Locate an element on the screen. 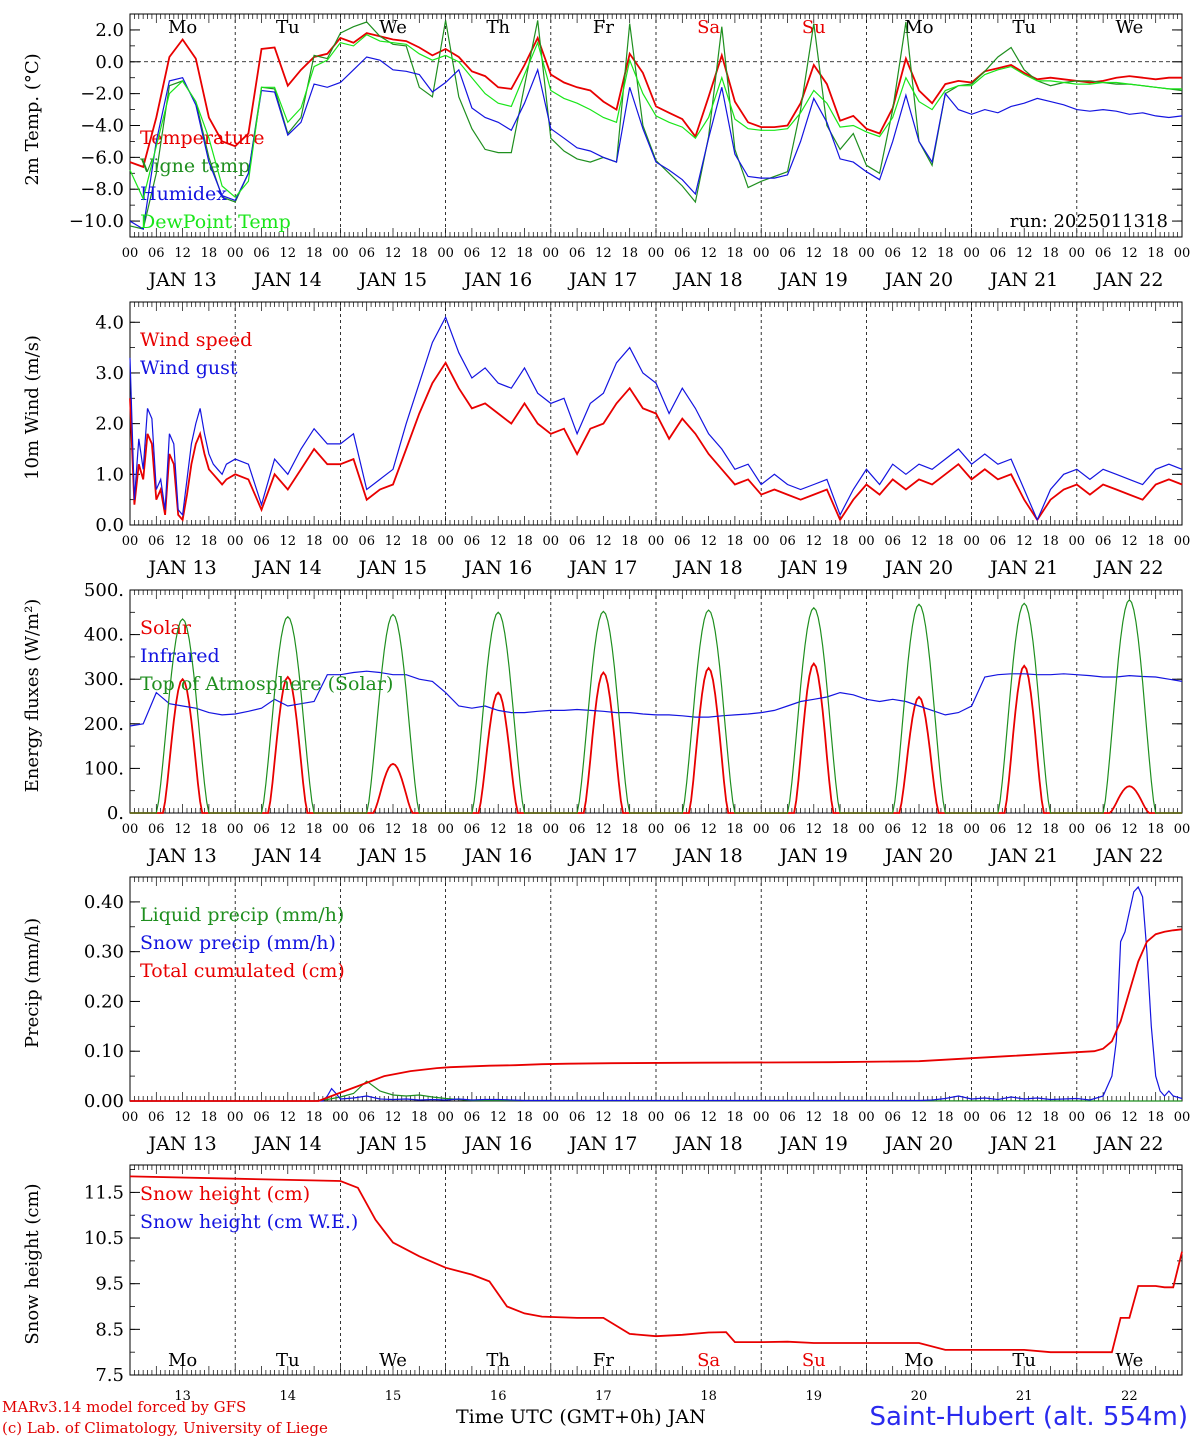 This screenshot has width=1194, height=1440. y-tick-label: 3.0 is located at coordinates (109, 373).